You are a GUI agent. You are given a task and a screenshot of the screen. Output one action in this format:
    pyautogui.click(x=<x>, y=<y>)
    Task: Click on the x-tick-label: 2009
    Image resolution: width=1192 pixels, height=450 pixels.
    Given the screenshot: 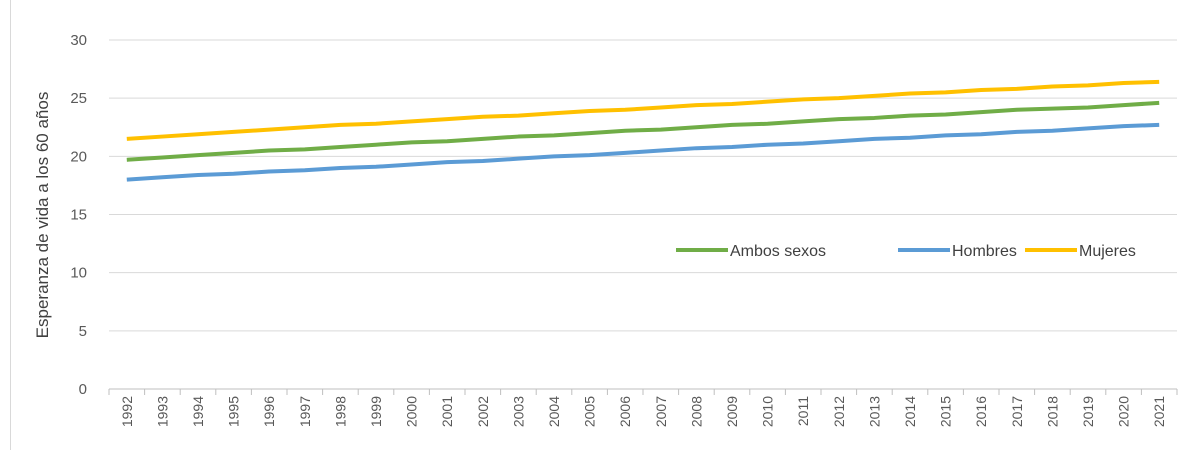 What is the action you would take?
    pyautogui.click(x=732, y=411)
    